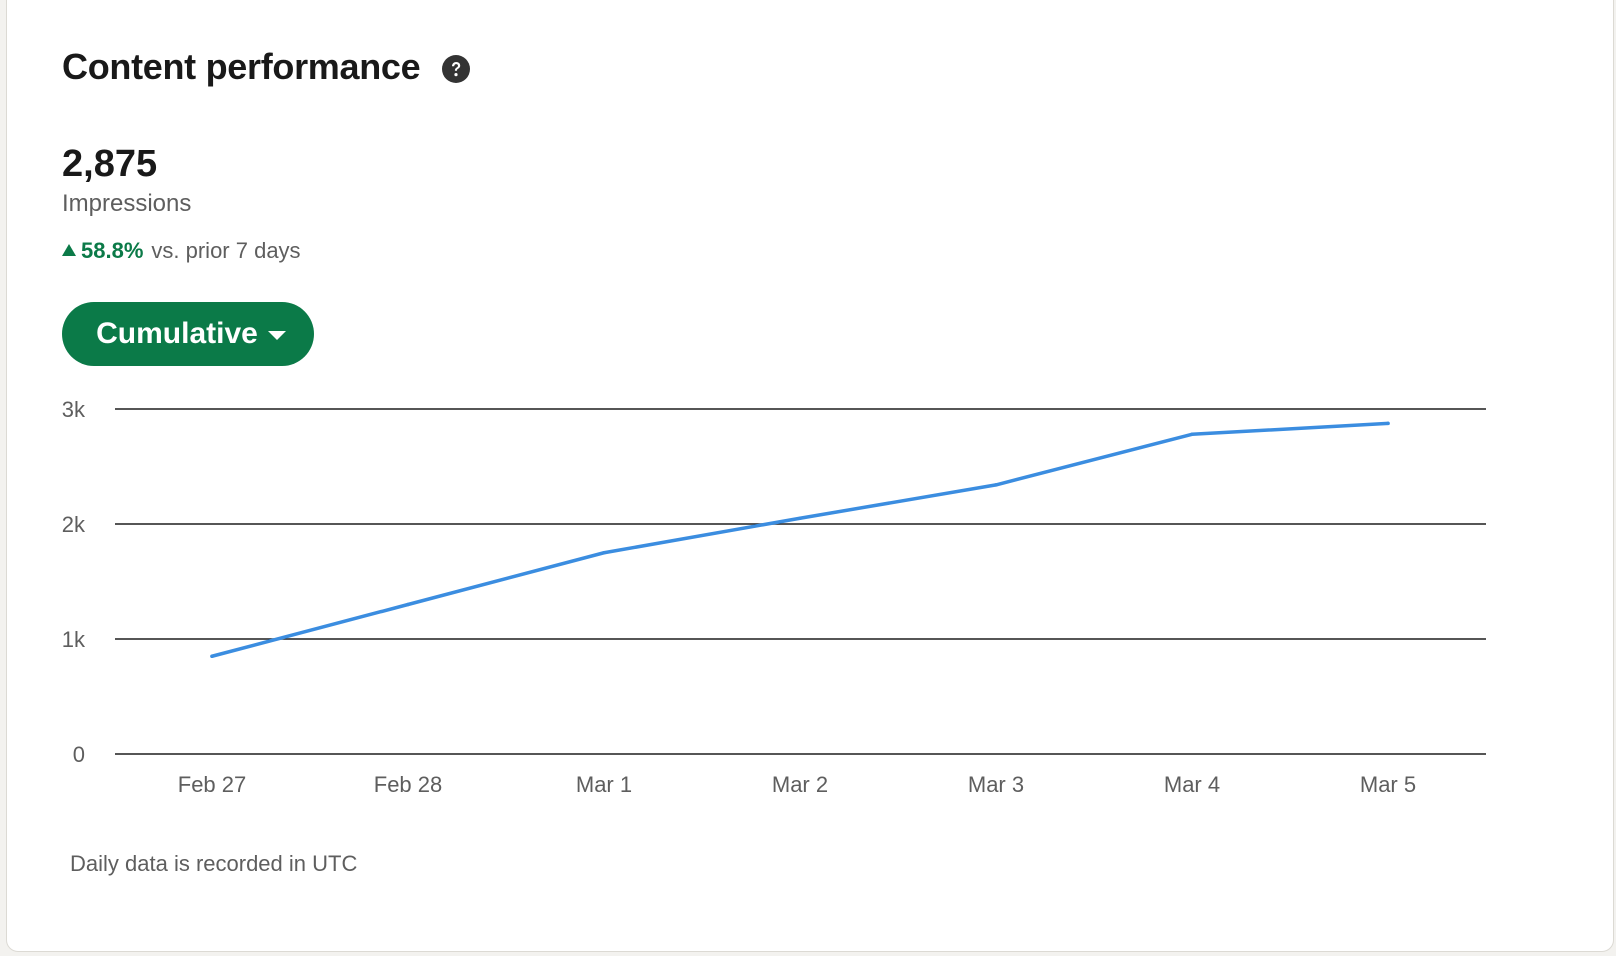  I want to click on footnote: Daily data is recorded in UTC, so click(214, 863).